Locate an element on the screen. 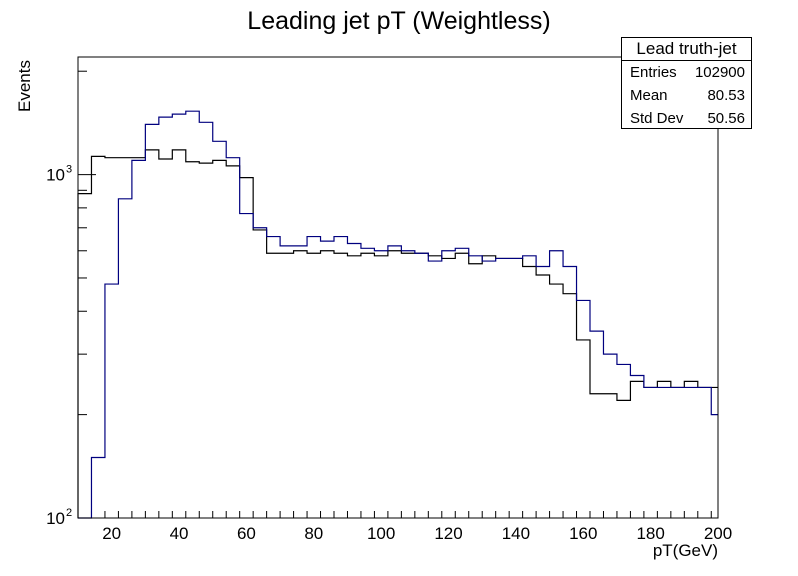 The image size is (798, 576). stats-row-std-dev: Std Dev 50.56 is located at coordinates (686, 118).